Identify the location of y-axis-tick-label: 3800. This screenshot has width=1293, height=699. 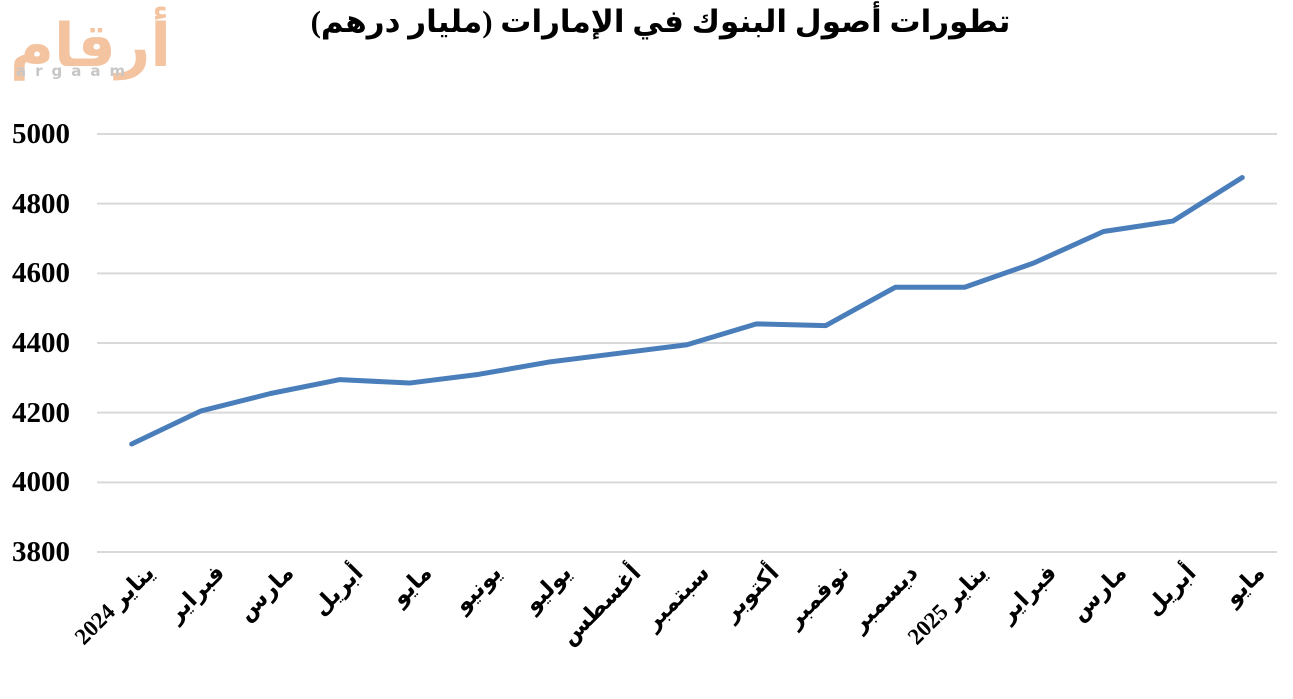
(41, 552).